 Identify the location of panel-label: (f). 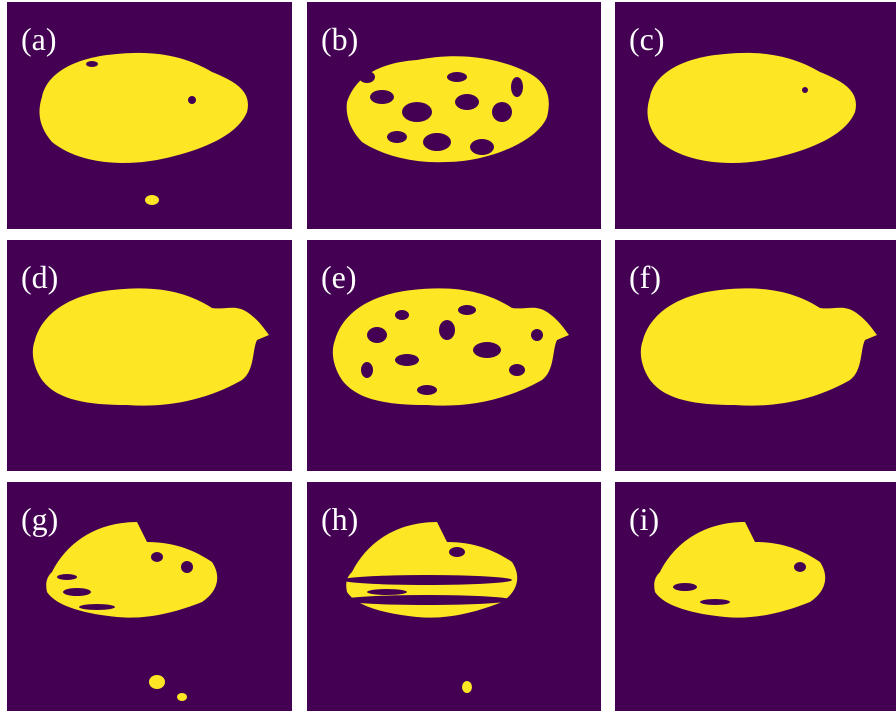
(645, 277).